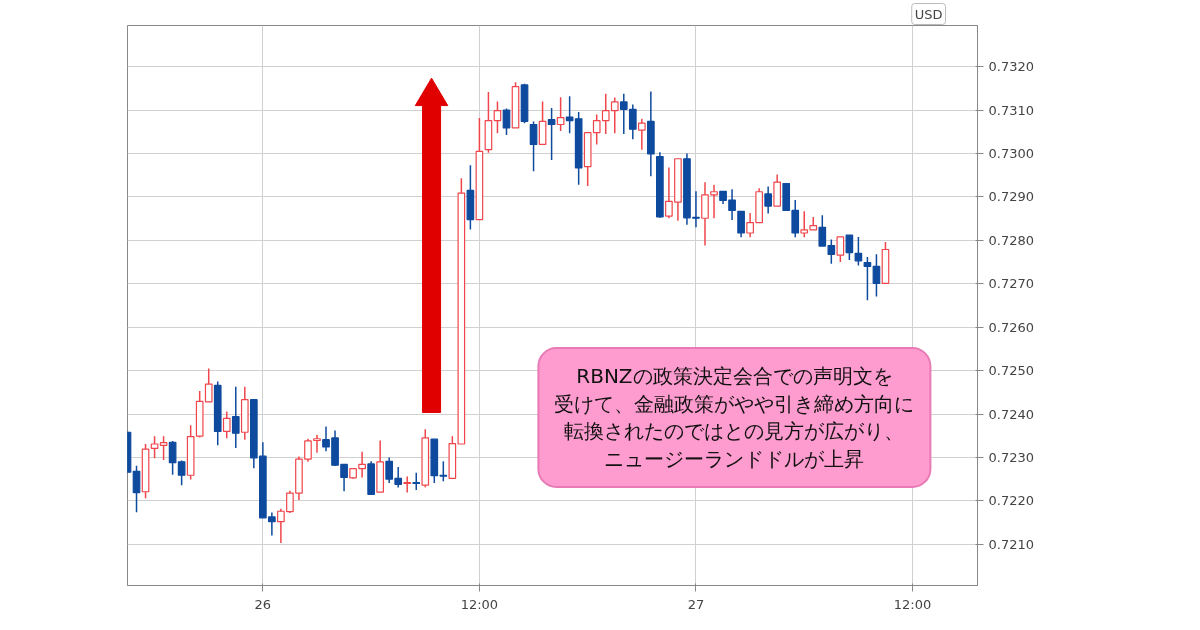 This screenshot has height=630, width=1200. What do you see at coordinates (1011, 284) in the screenshot?
I see `y-tick-label: 0.7270` at bounding box center [1011, 284].